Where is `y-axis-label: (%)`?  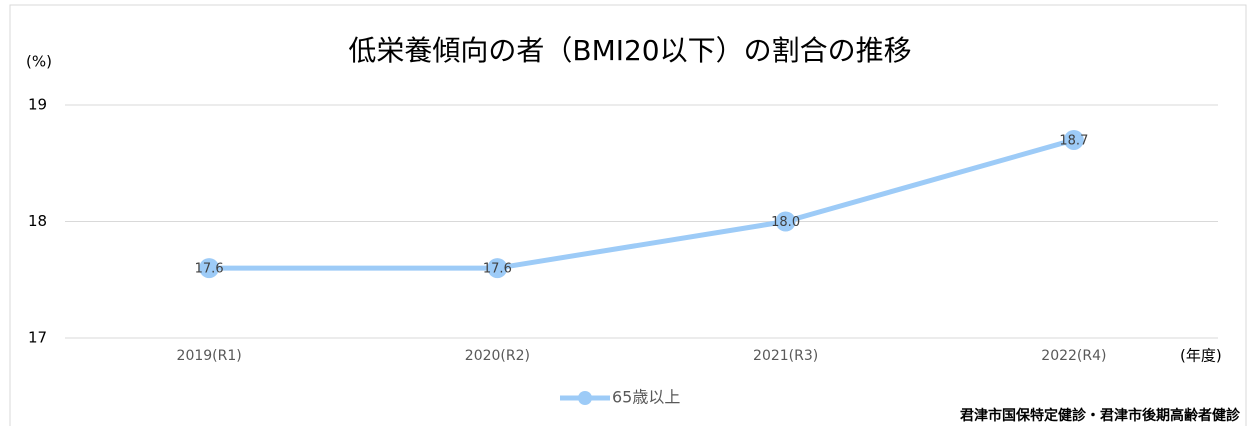
y-axis-label: (%) is located at coordinates (39, 62).